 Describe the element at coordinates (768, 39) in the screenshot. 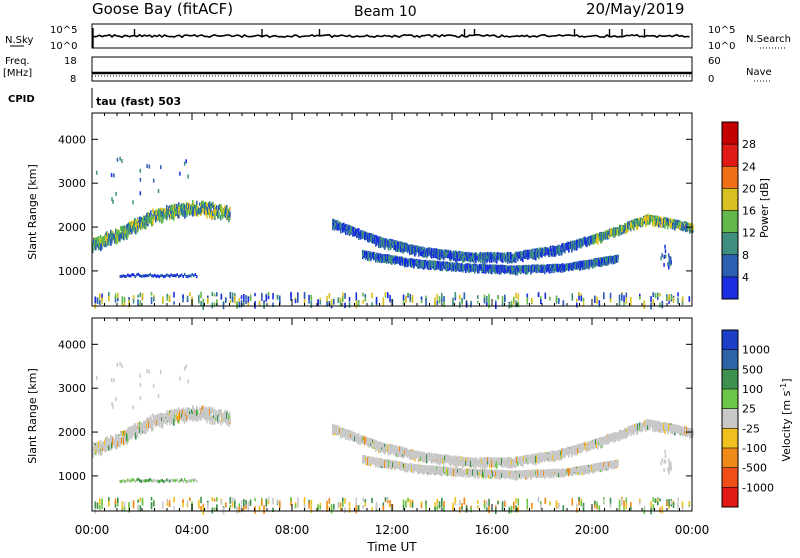

I see `nsearch-label: N.Search` at that location.